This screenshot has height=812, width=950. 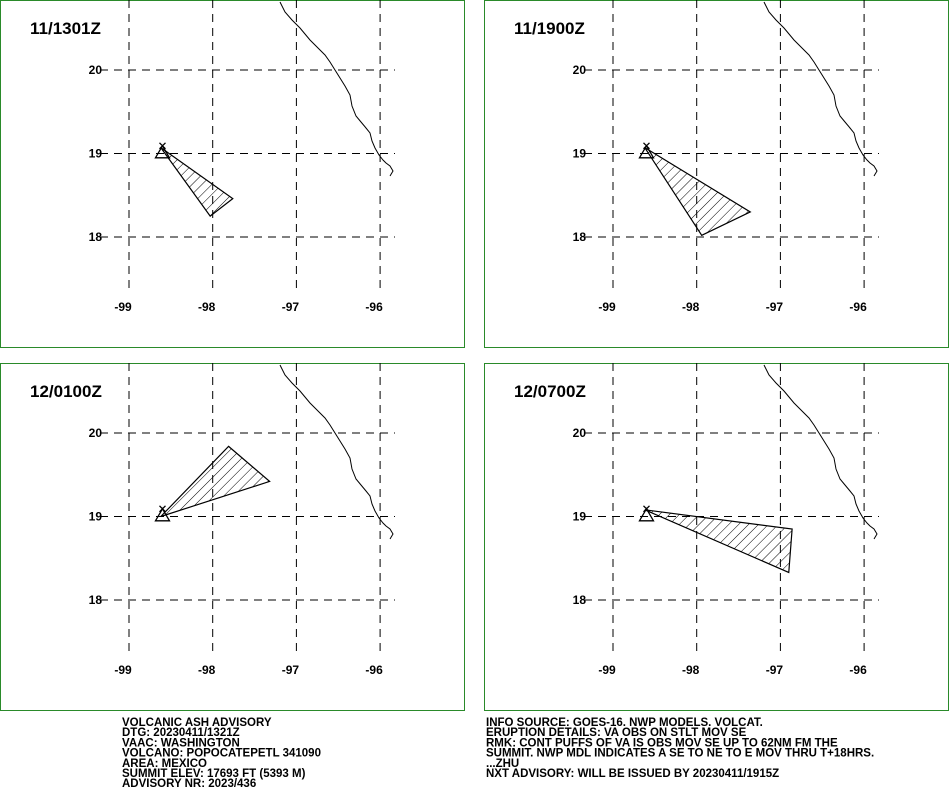 I want to click on advisory-line: ADVISORY NR: 2023/436, so click(x=189, y=784).